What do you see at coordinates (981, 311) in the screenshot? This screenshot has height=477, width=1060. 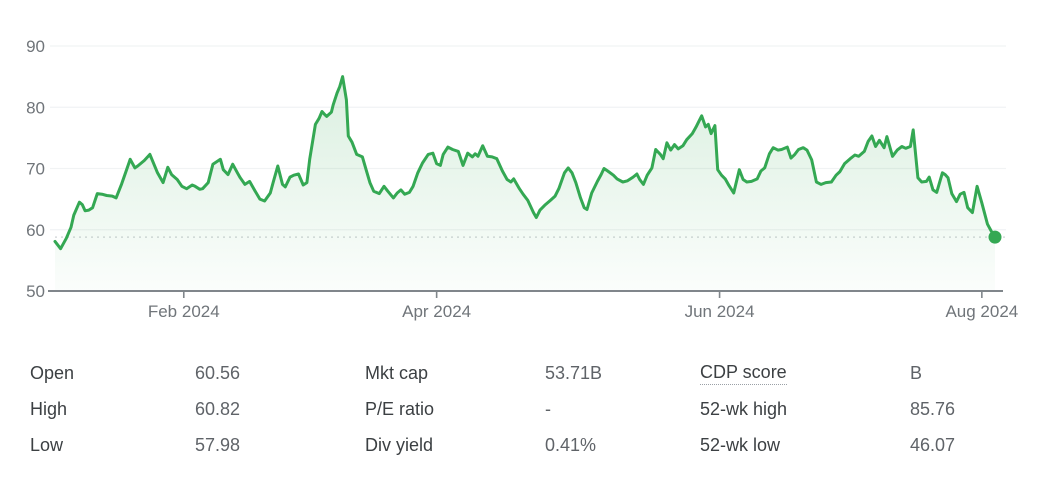 I see `x-axis-tick-label: Aug 2024` at bounding box center [981, 311].